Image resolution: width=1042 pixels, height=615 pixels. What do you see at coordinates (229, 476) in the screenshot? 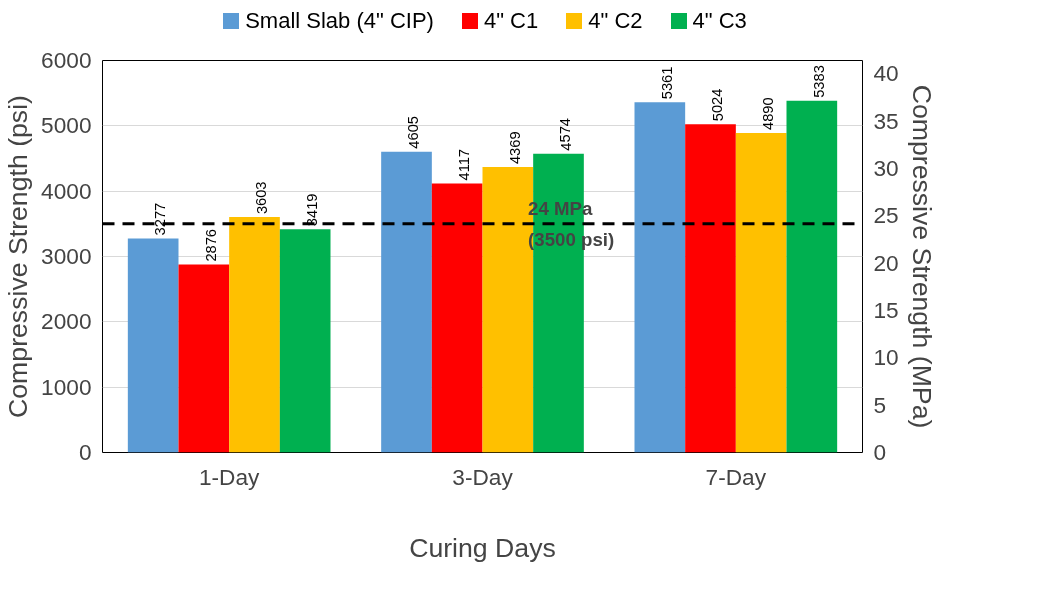
I see `x-tick-label: 1-Day` at bounding box center [229, 476].